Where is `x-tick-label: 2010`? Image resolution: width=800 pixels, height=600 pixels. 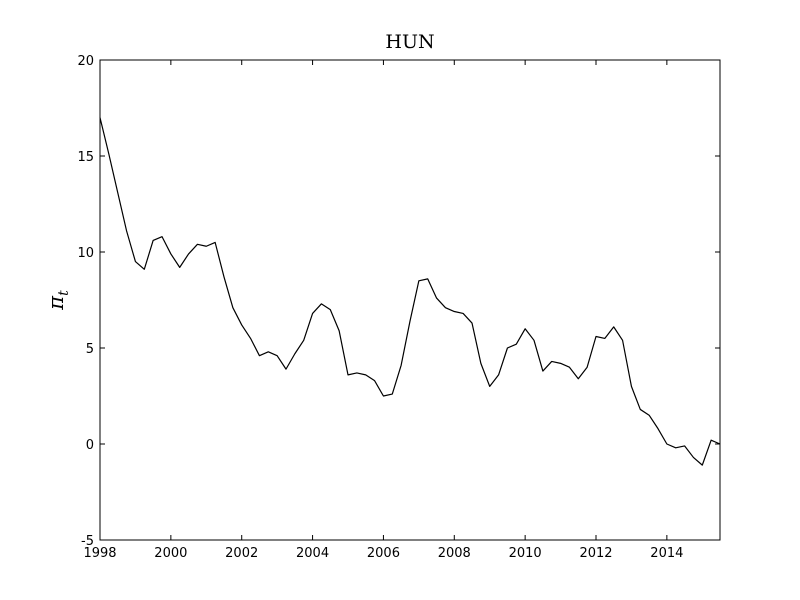 x-tick-label: 2010 is located at coordinates (525, 553).